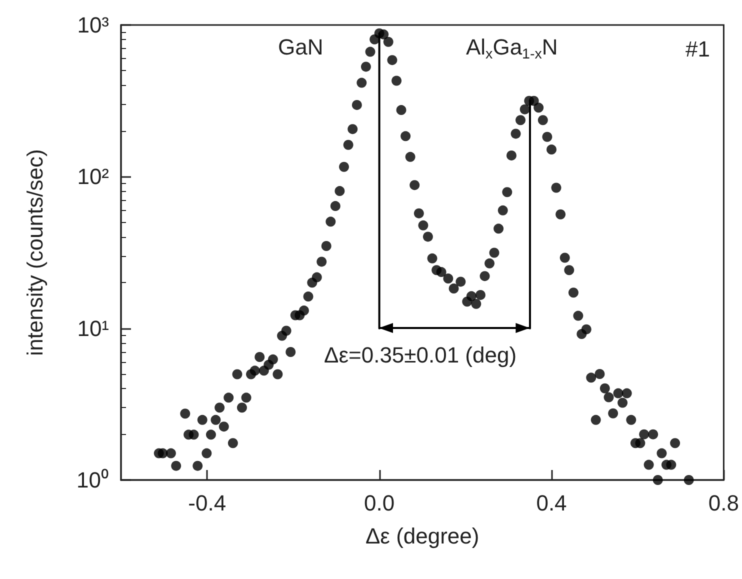 The width and height of the screenshot is (742, 579). Describe the element at coordinates (698, 49) in the screenshot. I see `annotation: #1` at that location.